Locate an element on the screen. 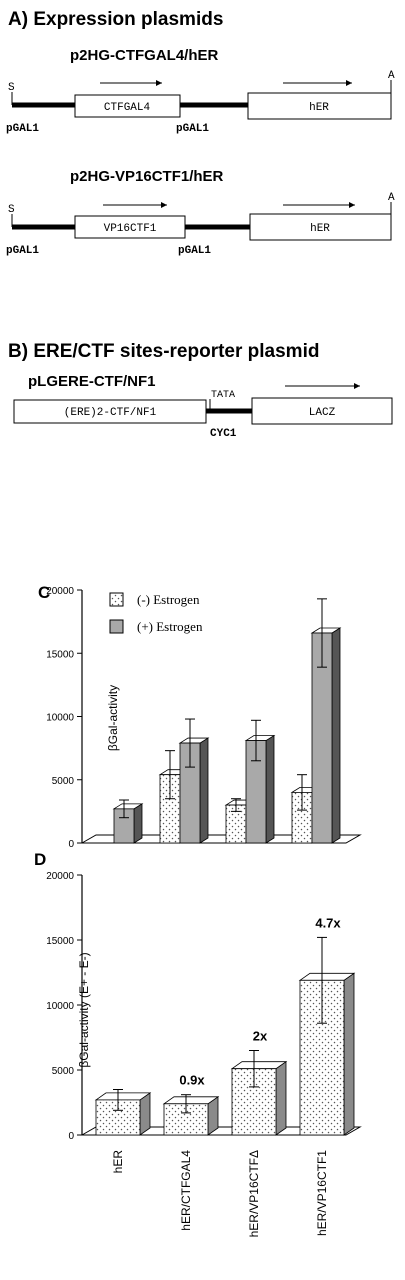  reporter-tata-label: TATA is located at coordinates (223, 395).